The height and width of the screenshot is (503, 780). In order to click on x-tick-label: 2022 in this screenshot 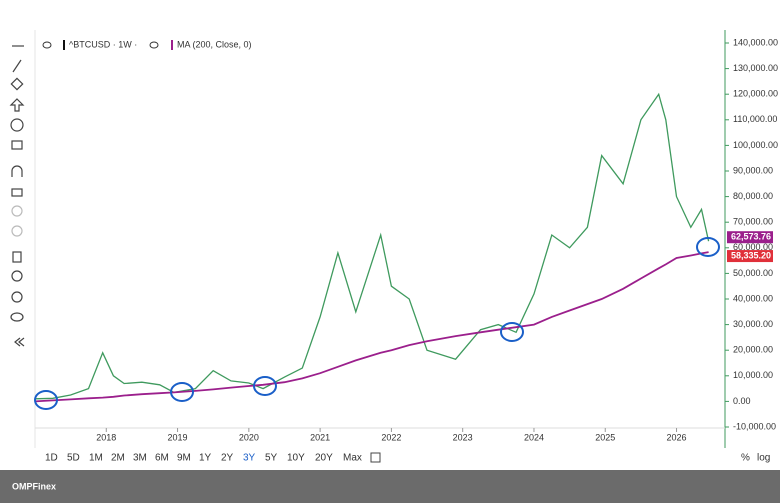, I will do `click(391, 437)`.